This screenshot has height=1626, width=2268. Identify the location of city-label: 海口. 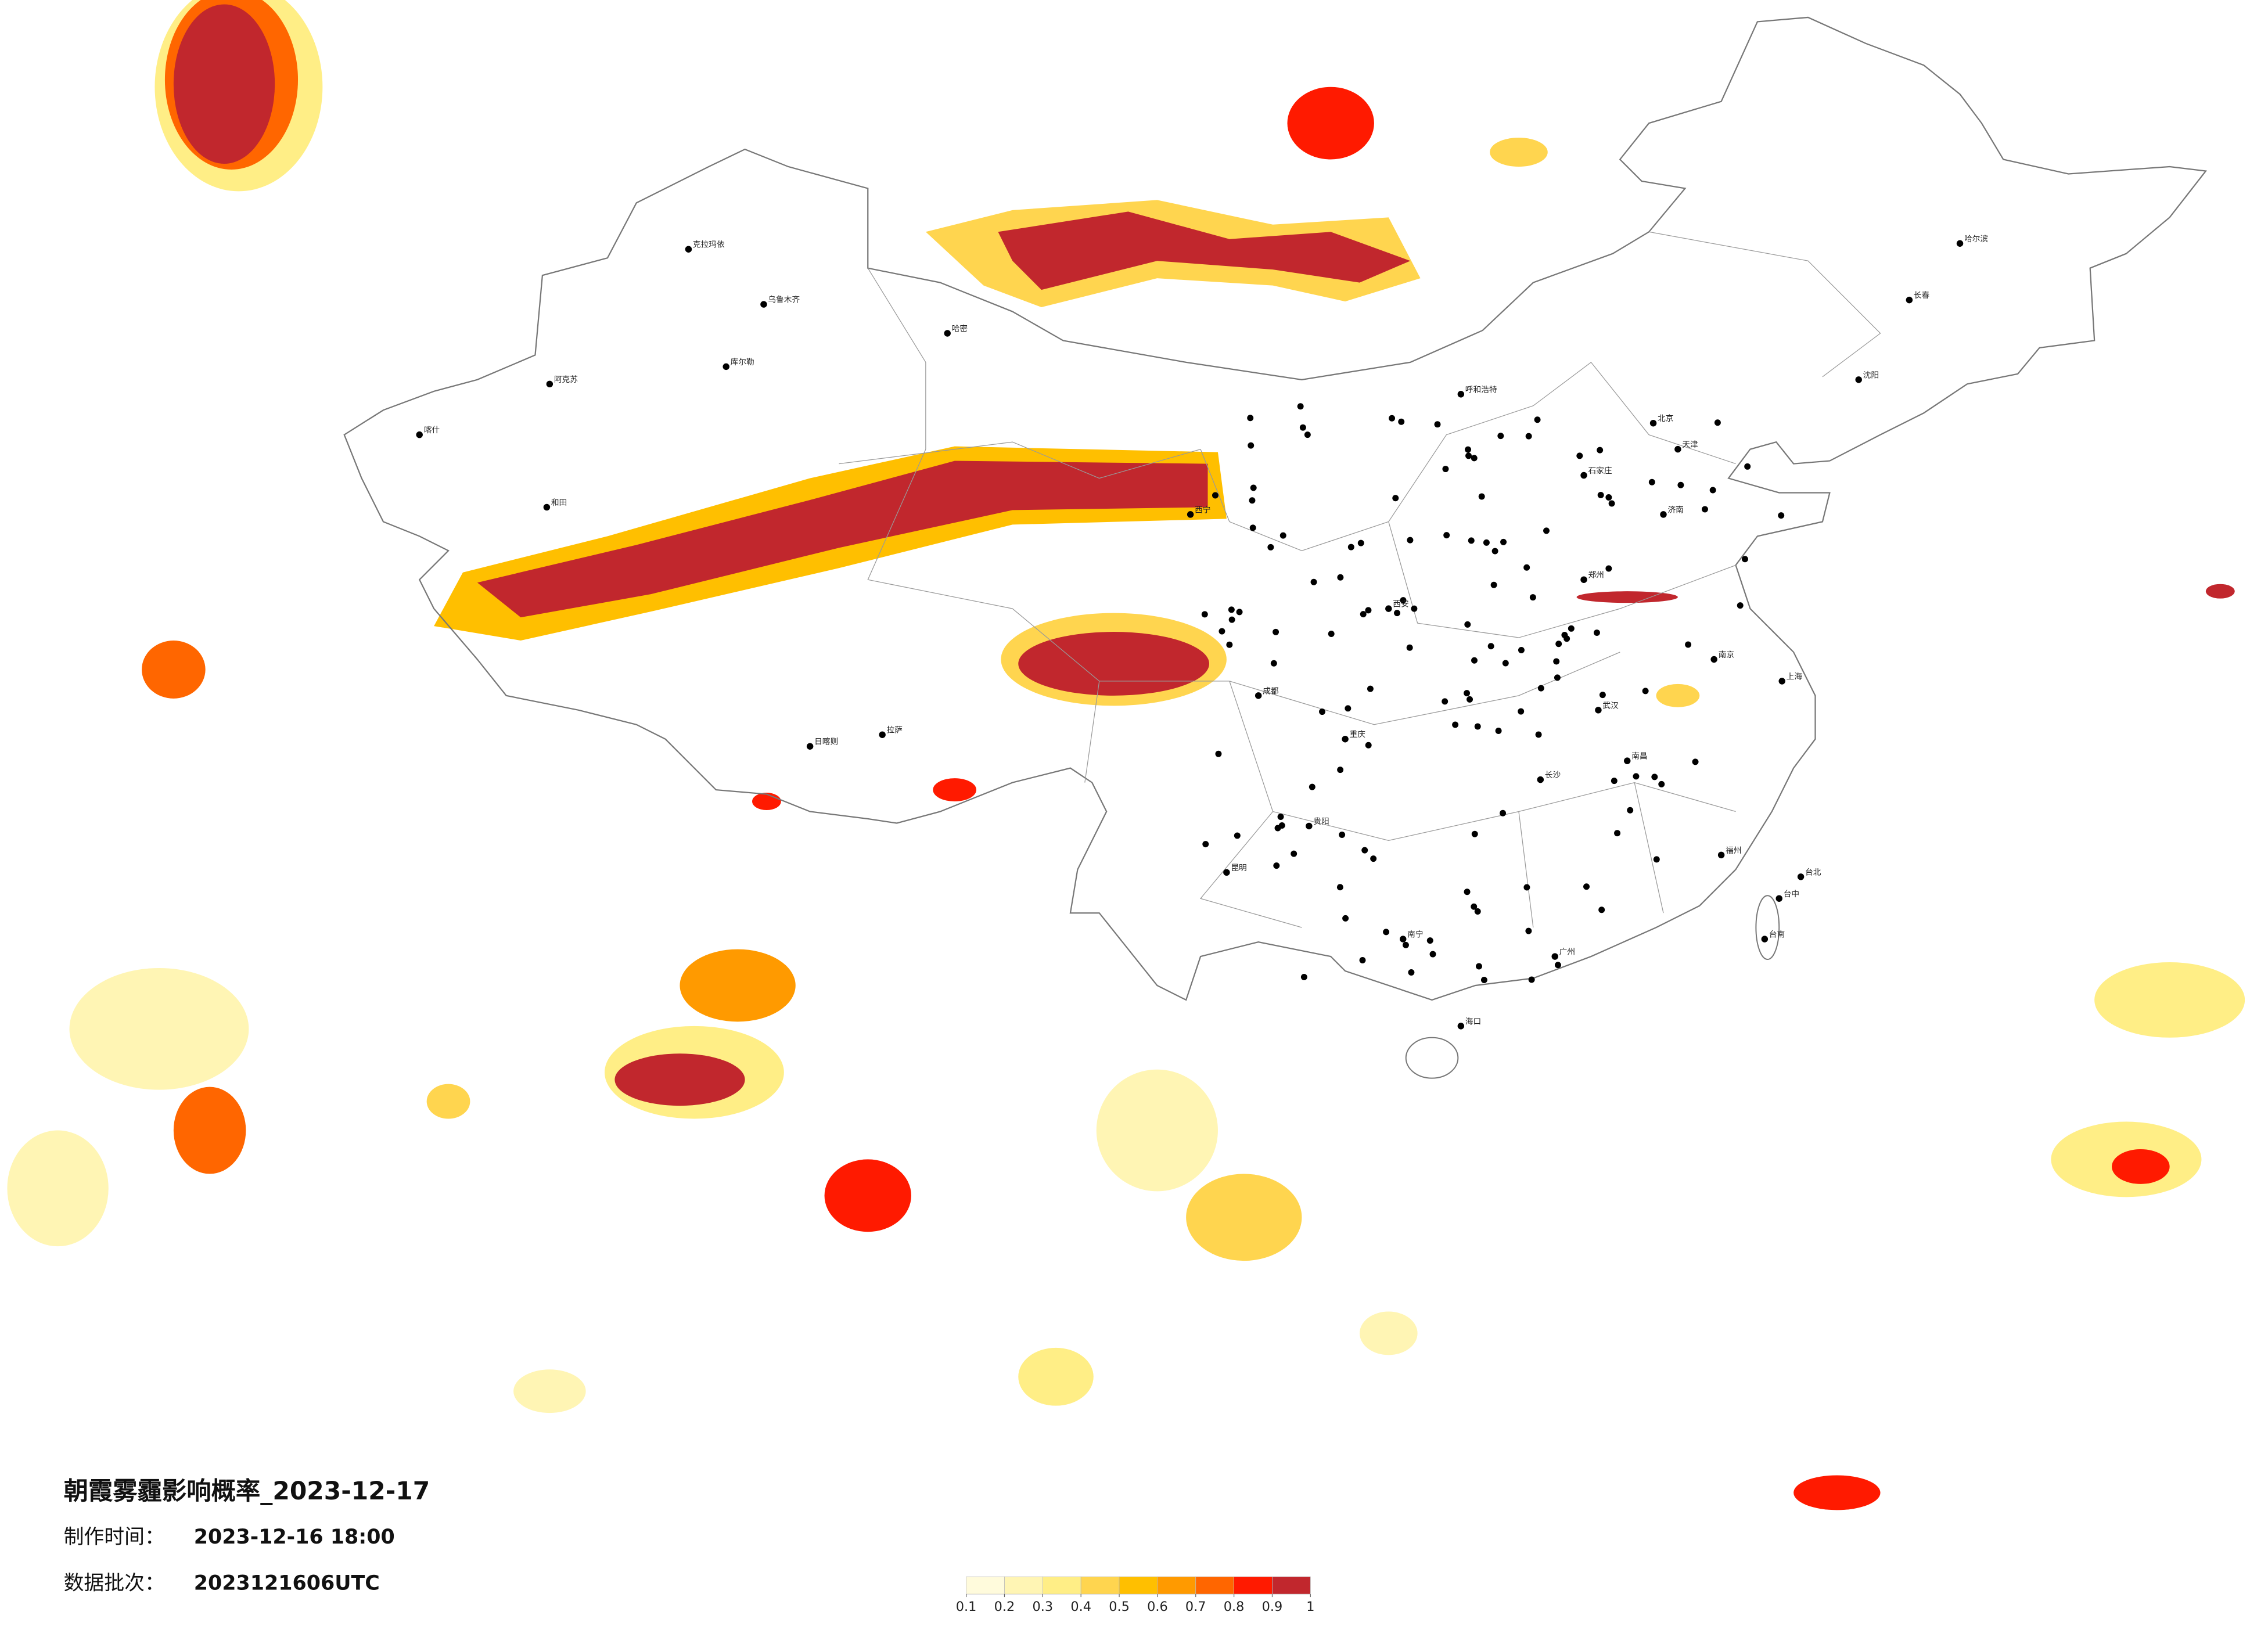
(1473, 1022).